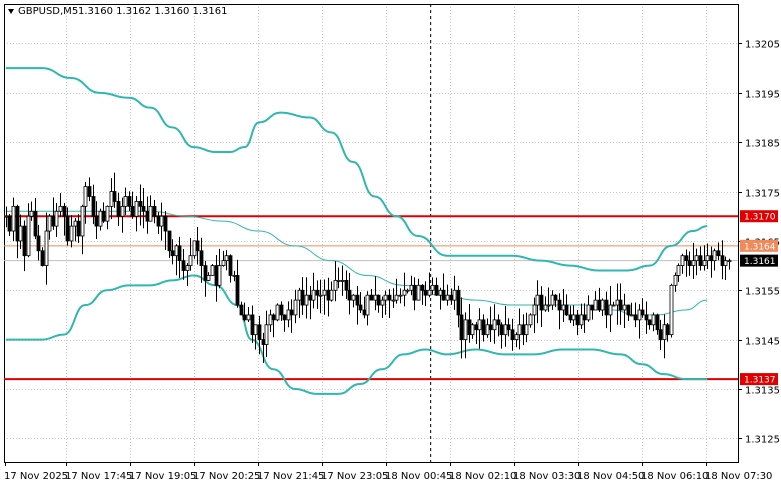  I want to click on chart-header: GBPUSD,M5 1.3160 1.3162 1.3160 1.3161, so click(118, 11).